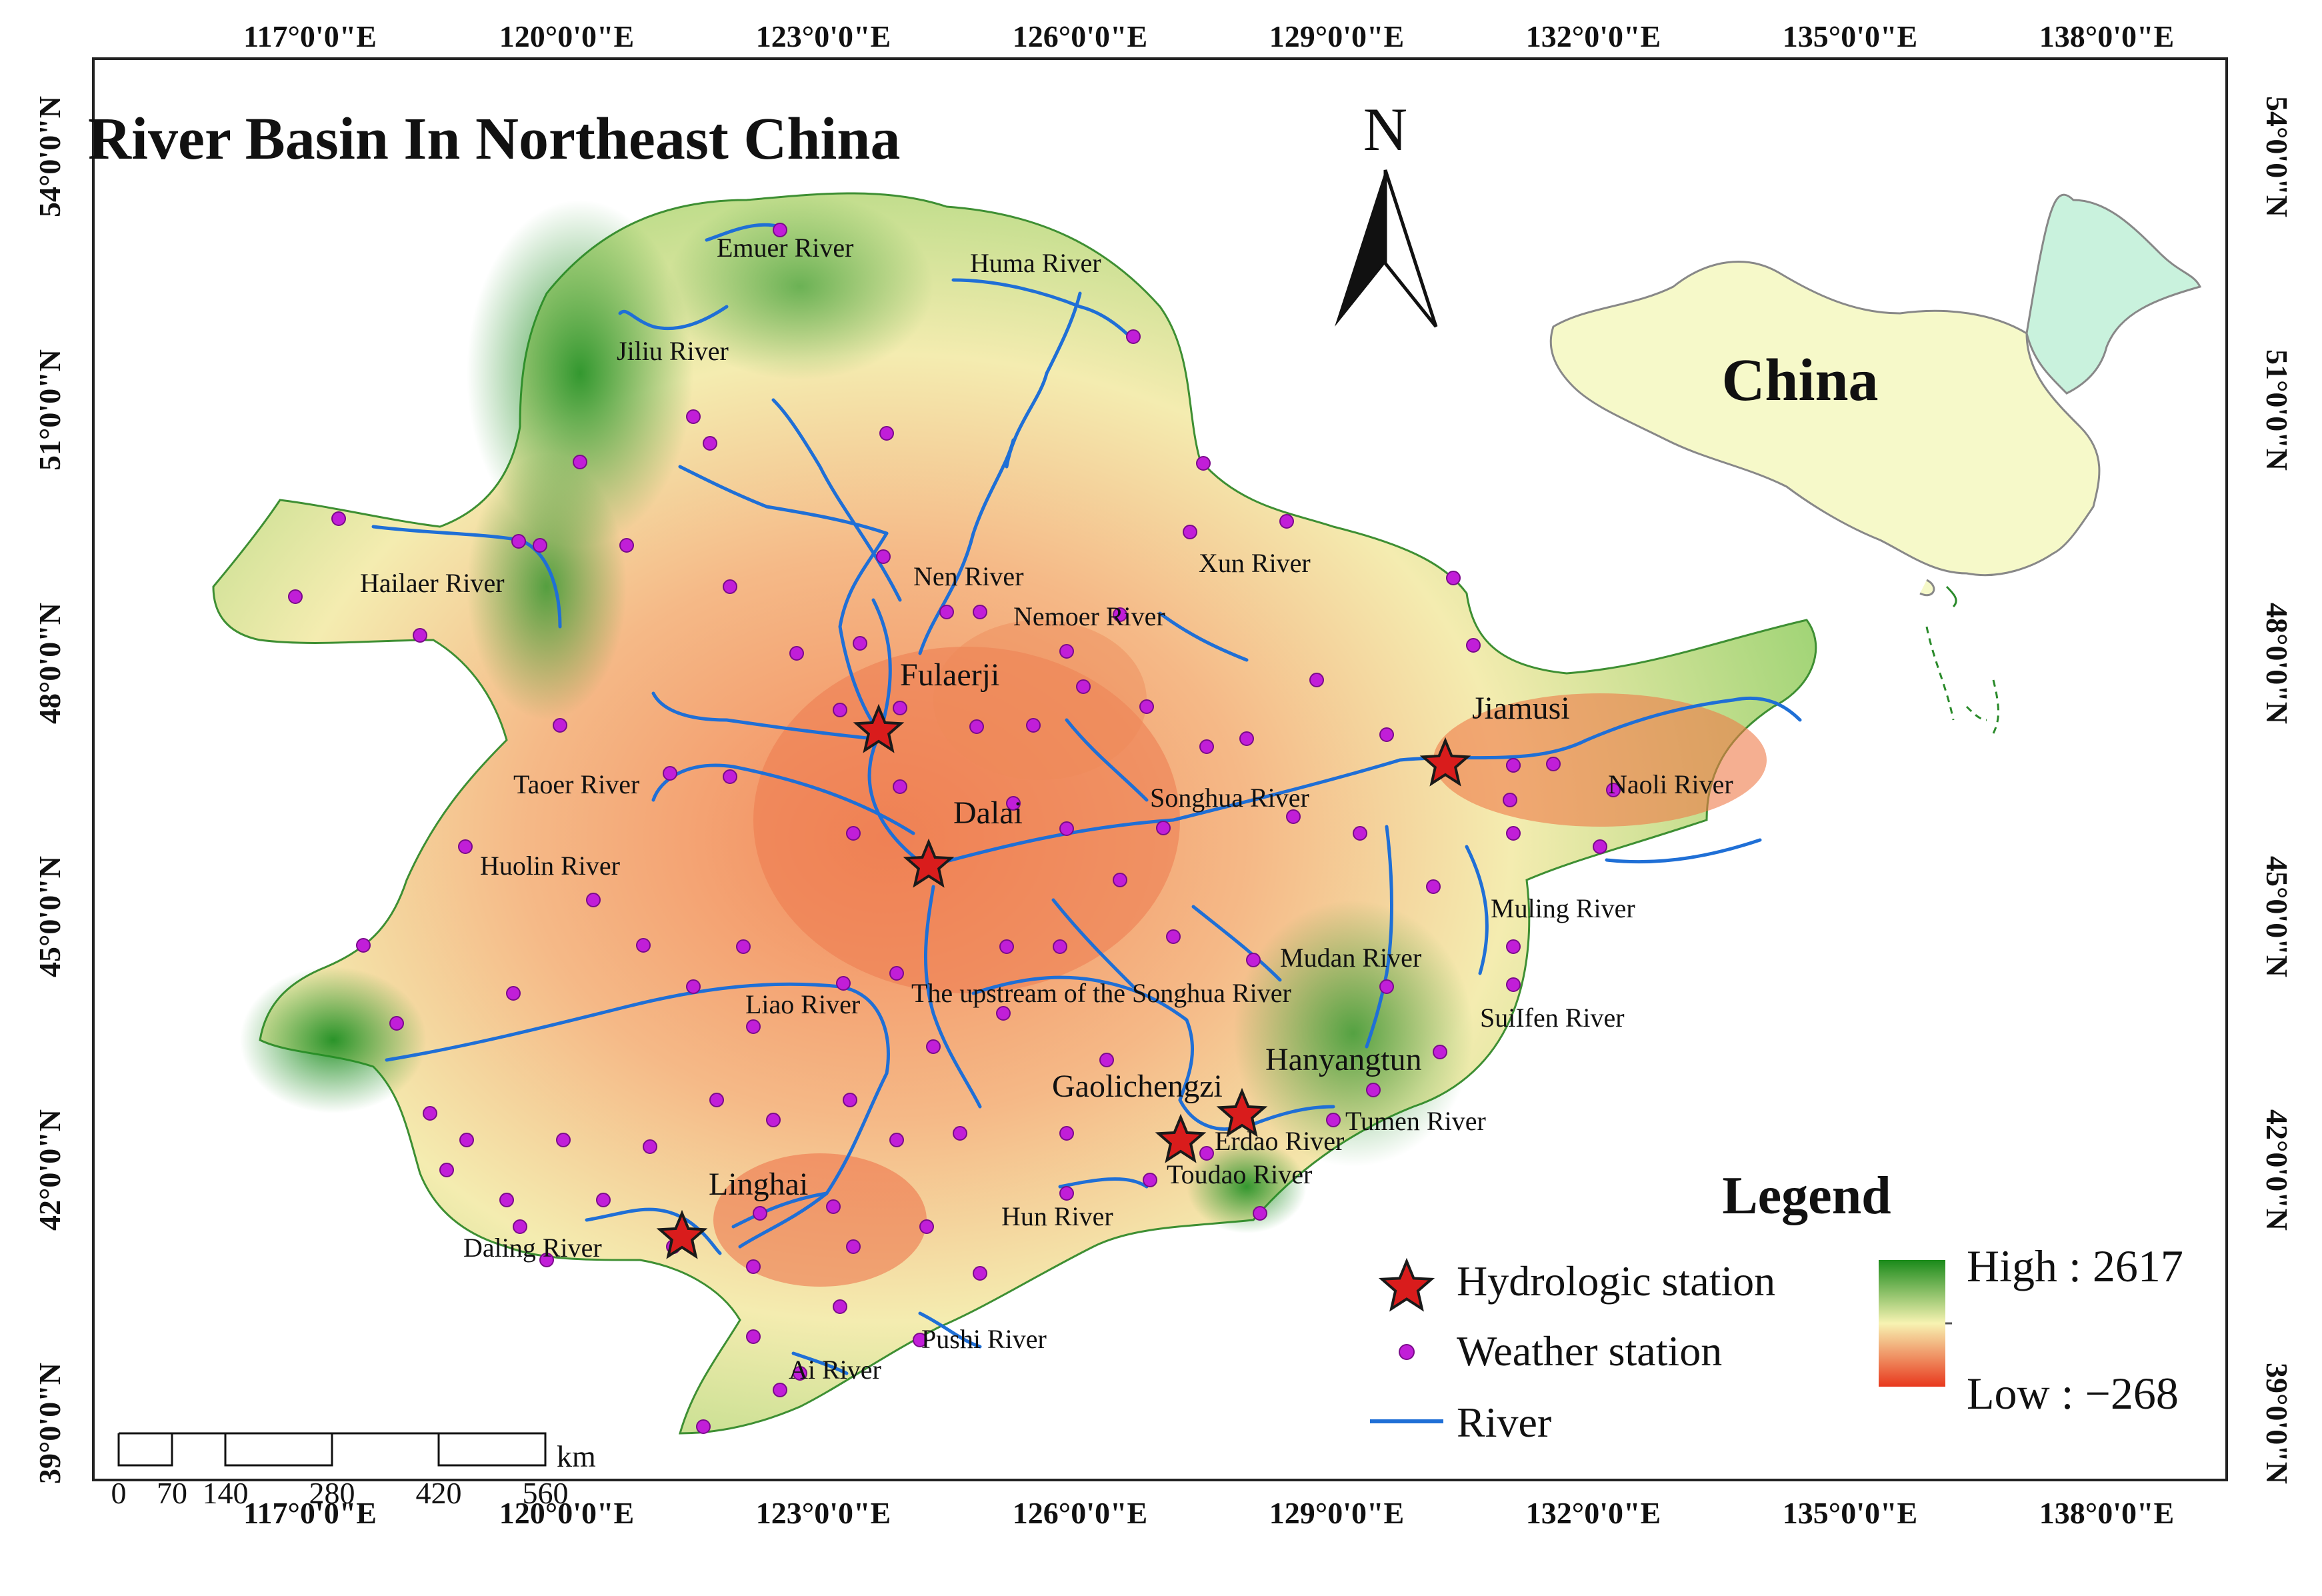 The image size is (2322, 1596). I want to click on river-label: Songhua River, so click(1229, 798).